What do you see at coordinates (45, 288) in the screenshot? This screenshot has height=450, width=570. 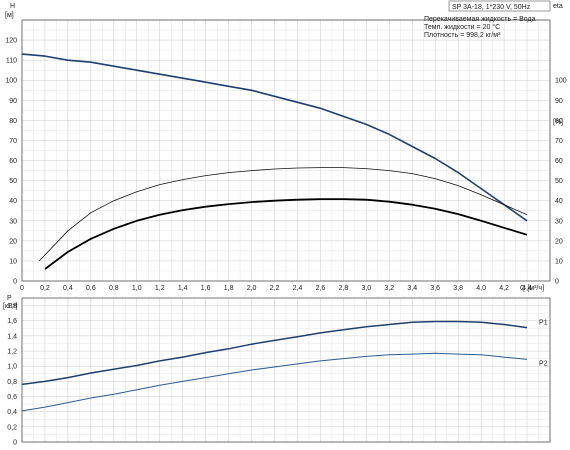 I see `flow-tick-label: 0,2` at bounding box center [45, 288].